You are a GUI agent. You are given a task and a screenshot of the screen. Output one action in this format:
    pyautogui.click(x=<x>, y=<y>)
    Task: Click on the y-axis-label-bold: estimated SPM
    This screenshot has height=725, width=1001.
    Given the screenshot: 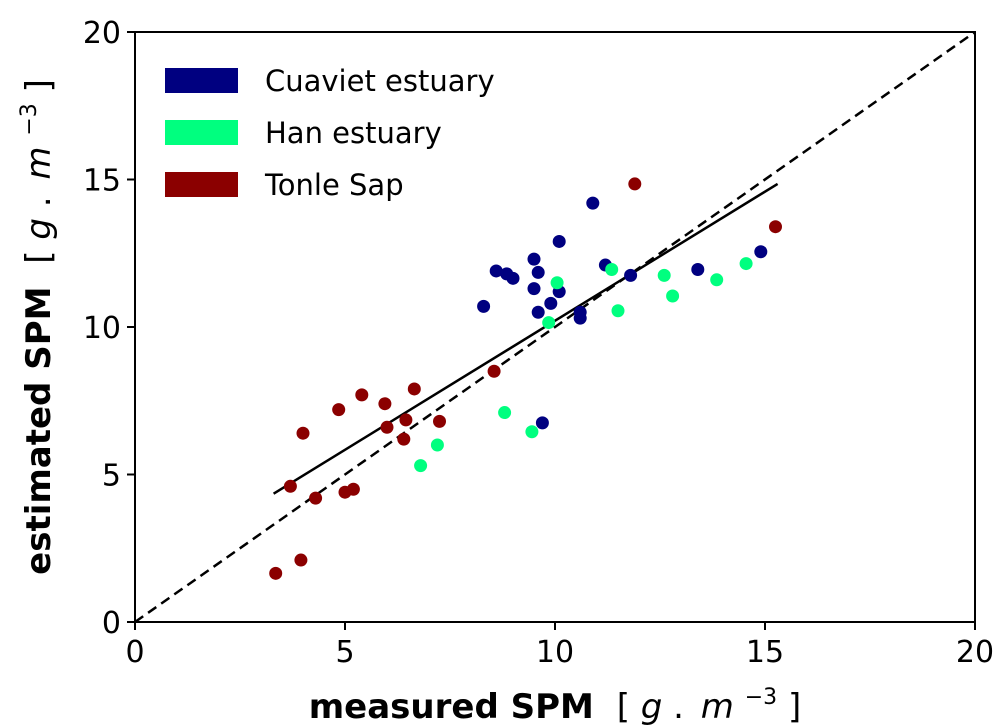 What is the action you would take?
    pyautogui.click(x=39, y=431)
    